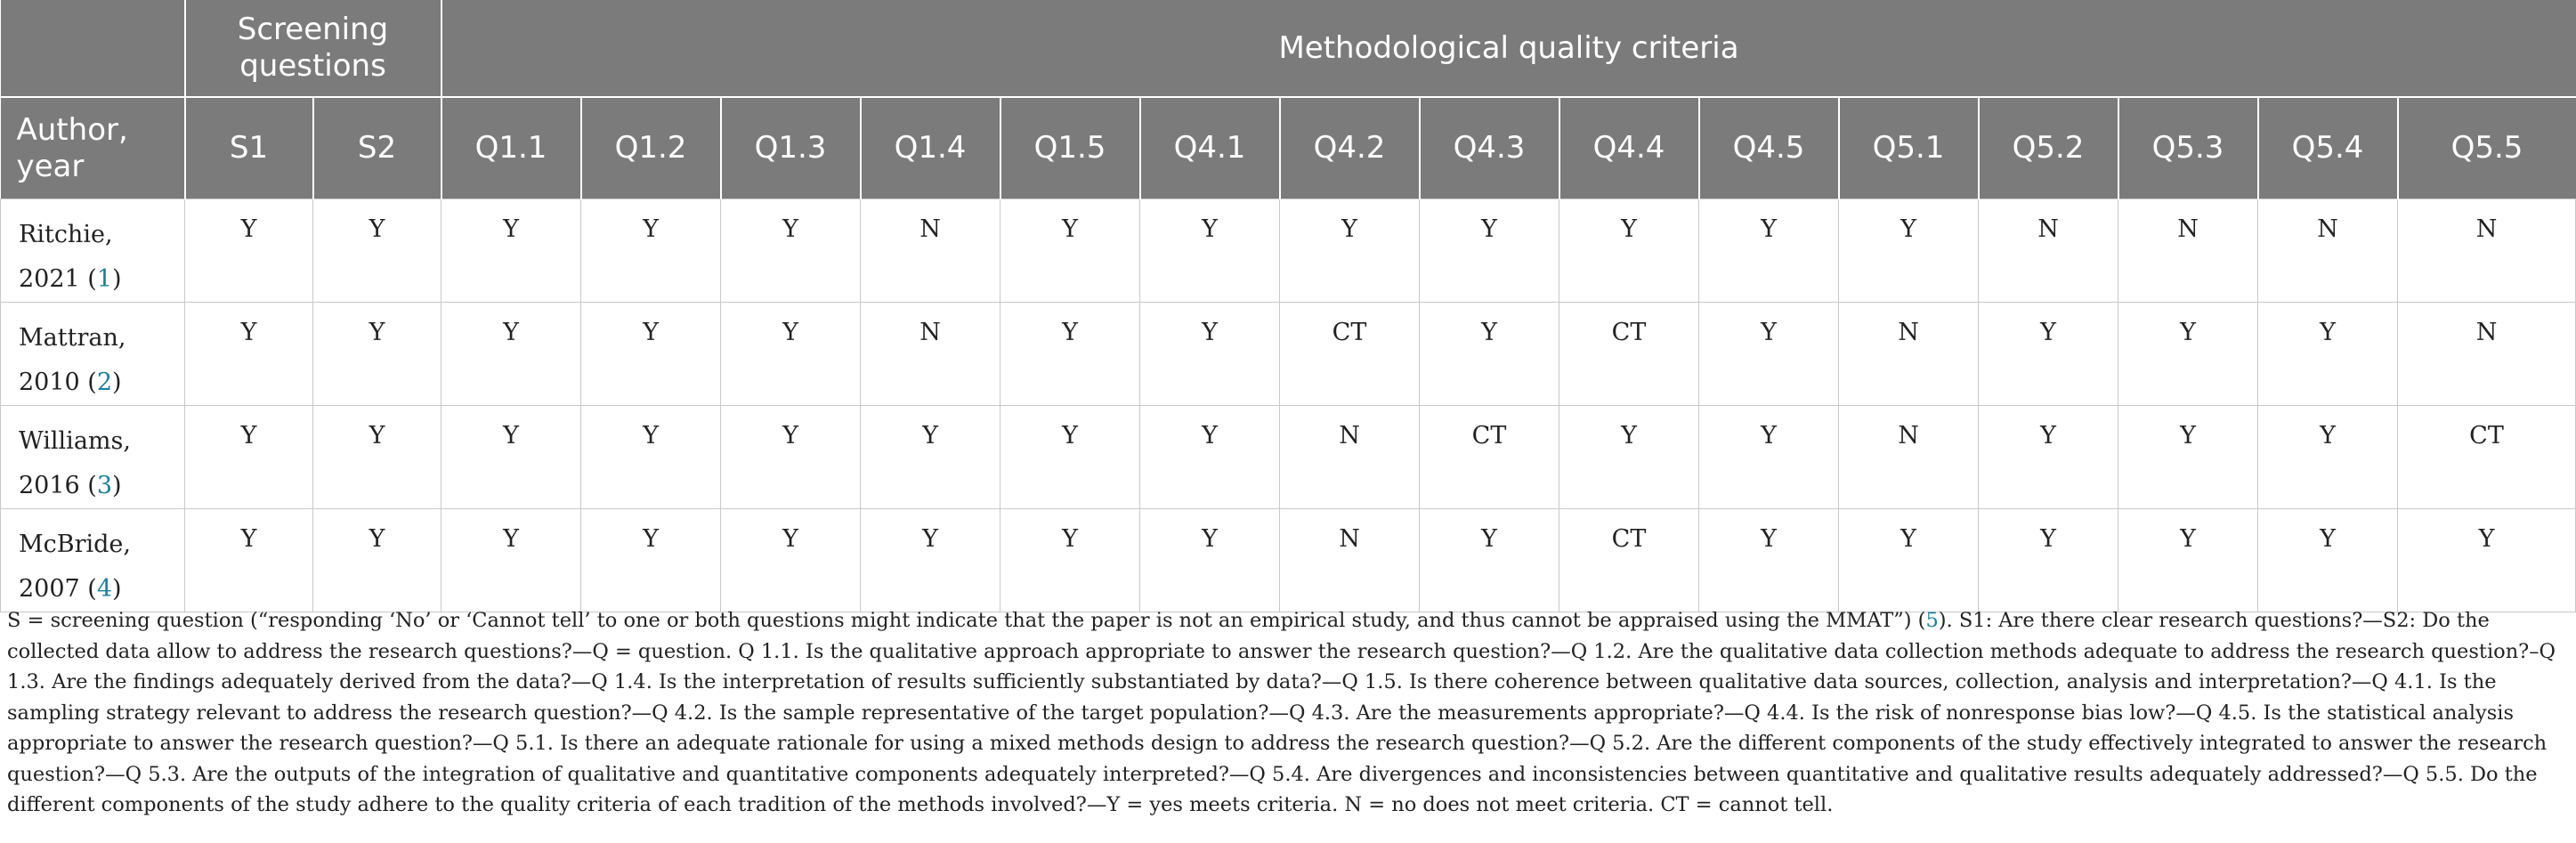 Image resolution: width=2576 pixels, height=843 pixels. I want to click on column-header: Q1.4, so click(929, 148).